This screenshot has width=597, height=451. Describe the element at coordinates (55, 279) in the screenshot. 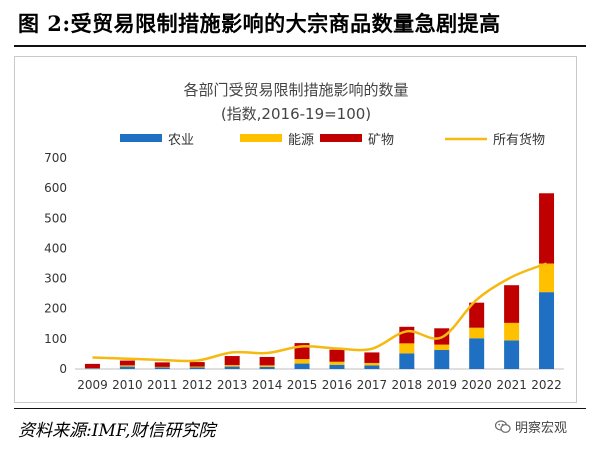

I see `y-tick-label: 300` at that location.